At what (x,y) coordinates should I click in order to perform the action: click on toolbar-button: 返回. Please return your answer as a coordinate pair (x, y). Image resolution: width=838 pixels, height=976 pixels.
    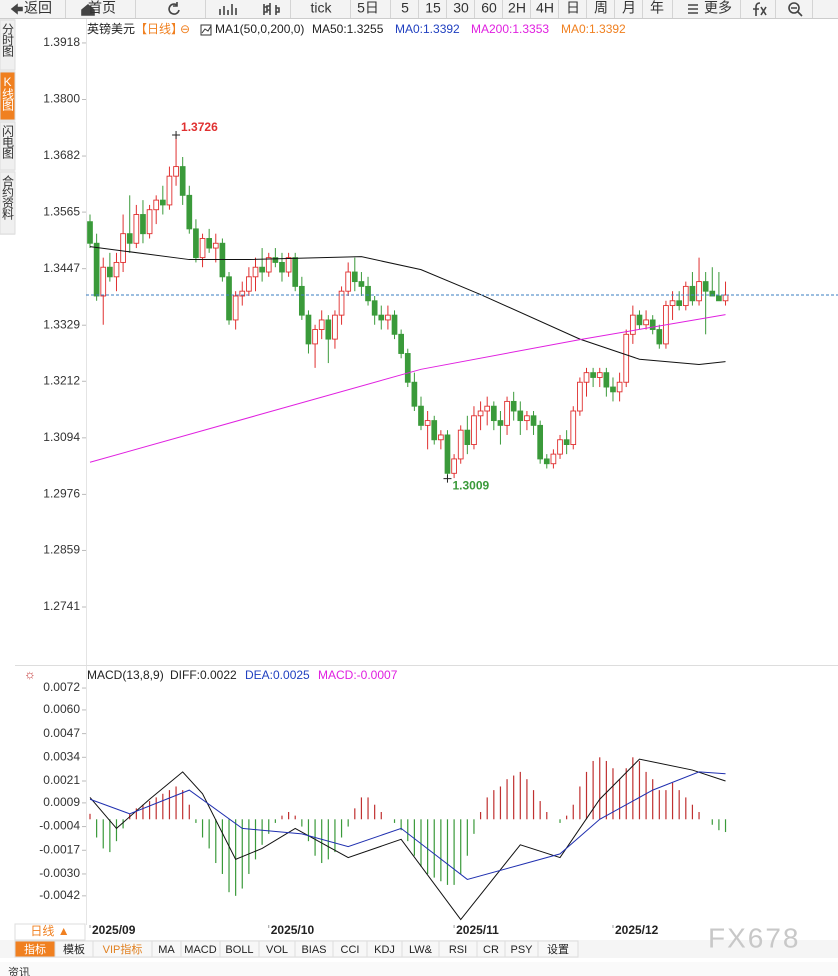
    Looking at the image, I should click on (38, 8).